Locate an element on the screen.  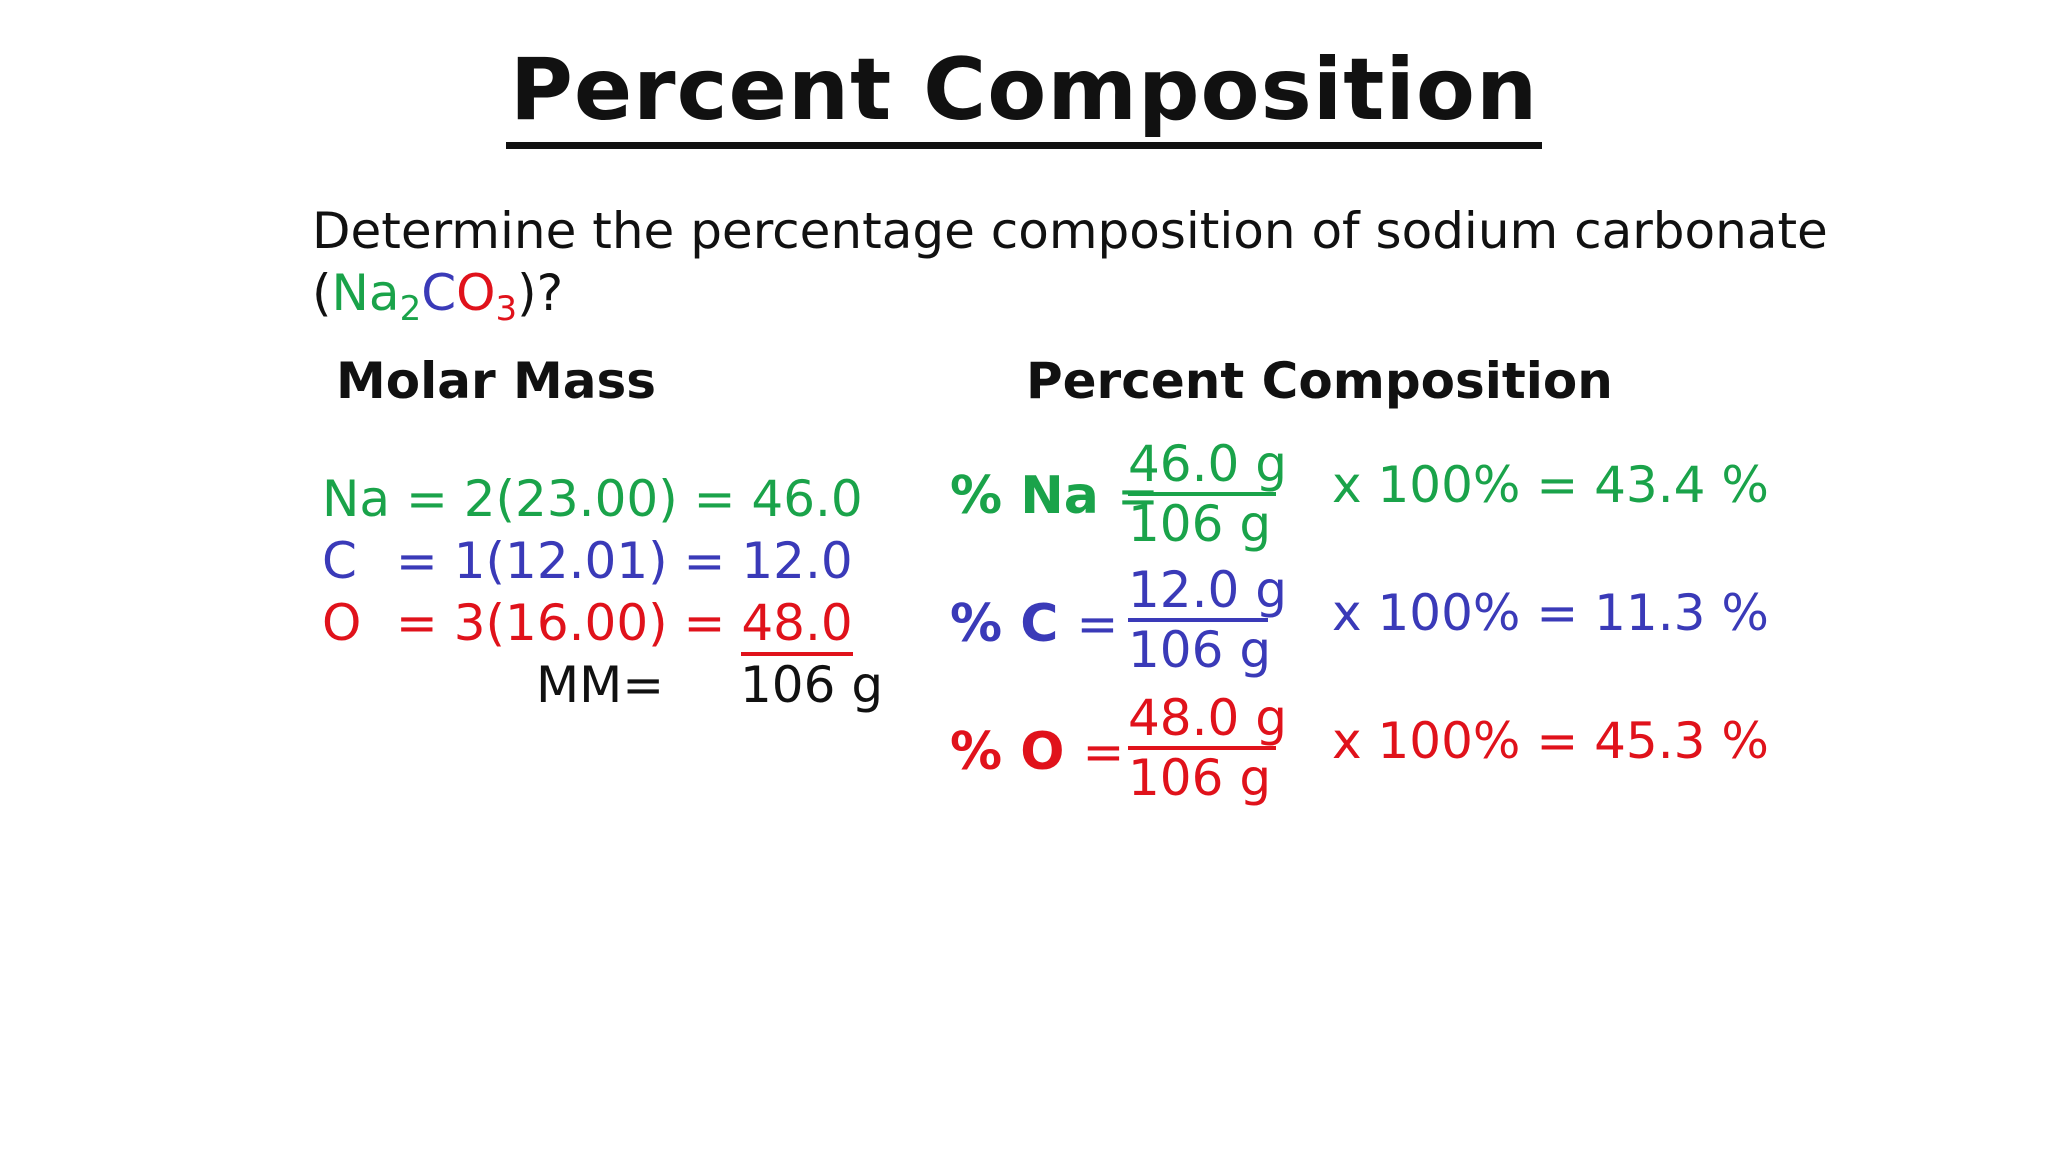
calculation: = 3(16.00) = is located at coordinates (560, 623).